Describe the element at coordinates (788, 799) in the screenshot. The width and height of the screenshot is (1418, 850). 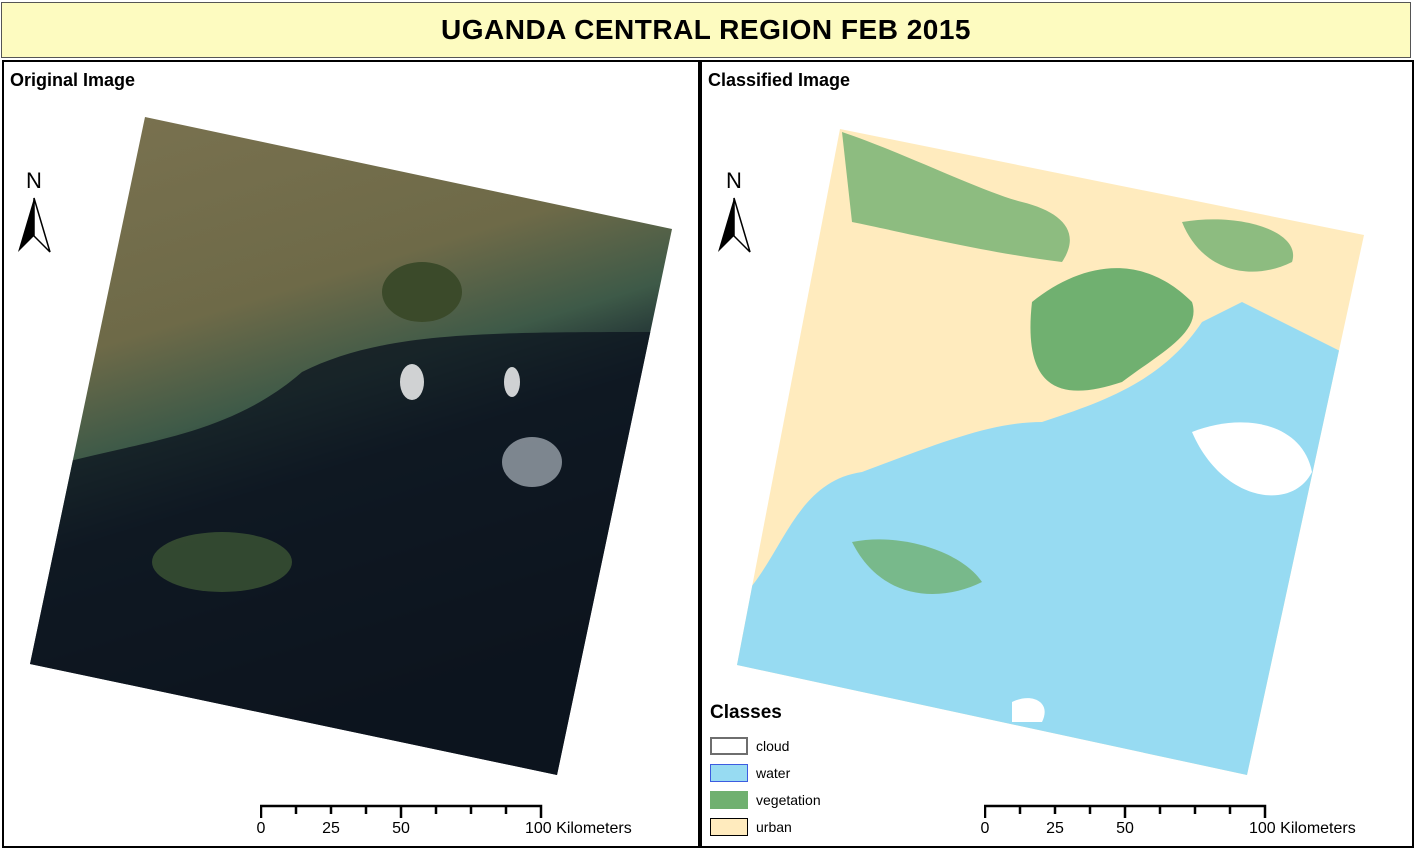
I see `legend-label: vegetation` at that location.